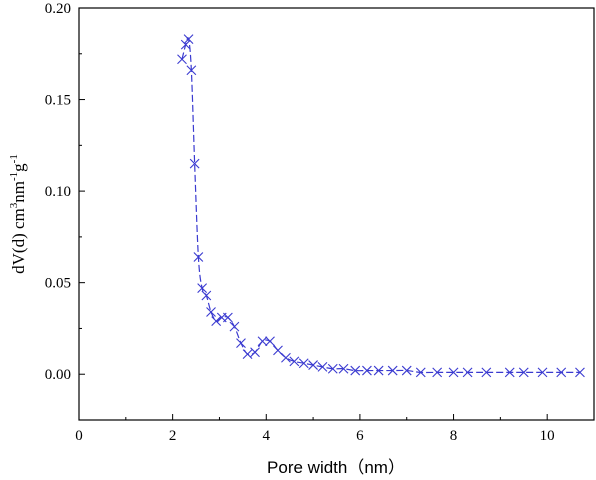 The width and height of the screenshot is (596, 480). Describe the element at coordinates (14, 176) in the screenshot. I see `y-axis-title-sup2: -1` at that location.